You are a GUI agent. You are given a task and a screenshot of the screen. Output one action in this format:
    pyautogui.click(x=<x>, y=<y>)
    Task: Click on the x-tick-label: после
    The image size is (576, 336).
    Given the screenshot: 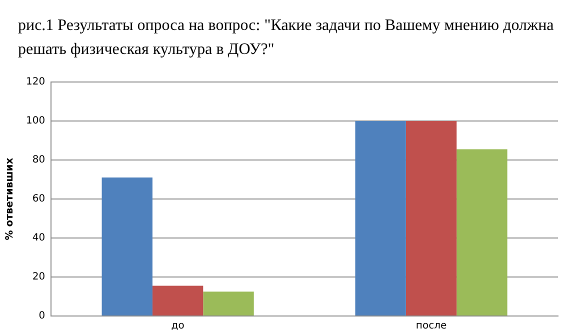 What is the action you would take?
    pyautogui.click(x=431, y=326)
    